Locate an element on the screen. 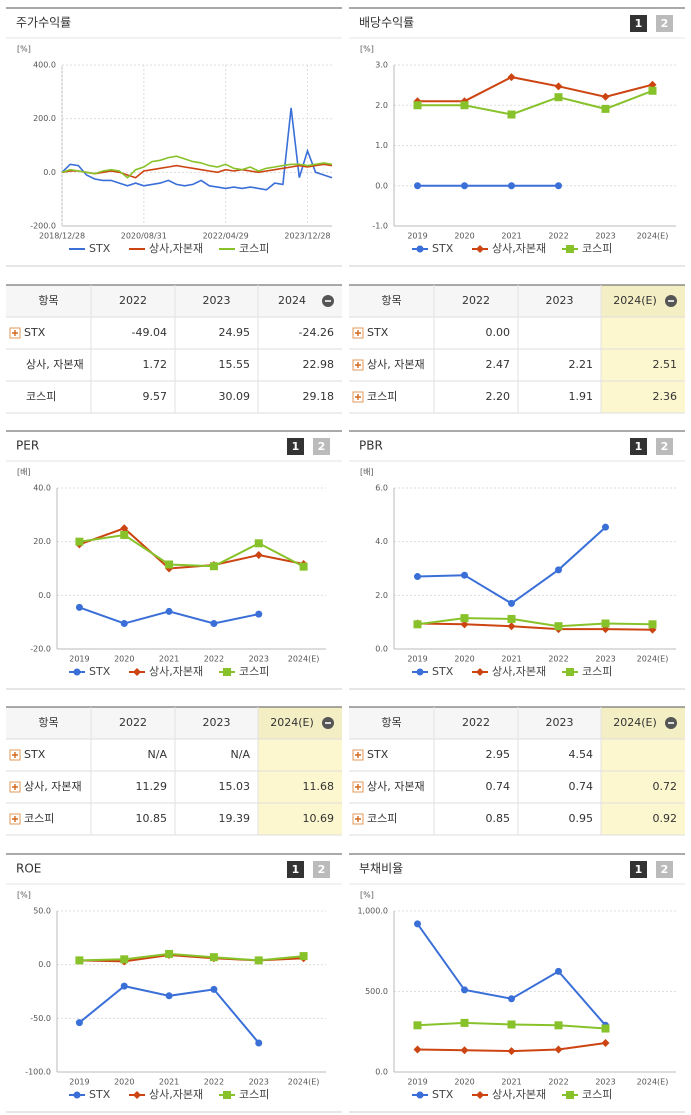  x-tick-label: 2021 is located at coordinates (511, 1082).